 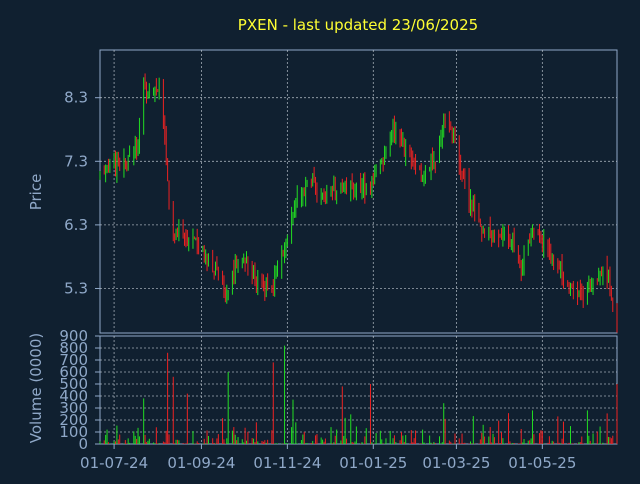 What do you see at coordinates (73, 396) in the screenshot?
I see `volume-tick-label: 400` at bounding box center [73, 396].